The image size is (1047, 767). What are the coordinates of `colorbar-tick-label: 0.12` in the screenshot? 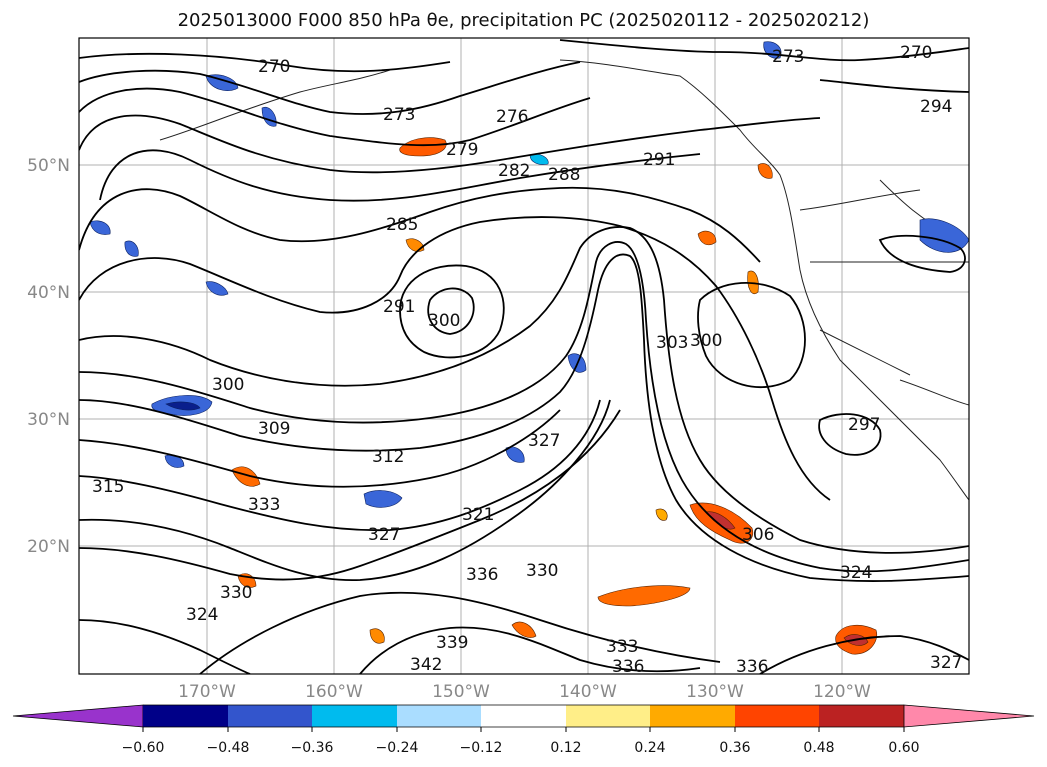 It's located at (565, 748).